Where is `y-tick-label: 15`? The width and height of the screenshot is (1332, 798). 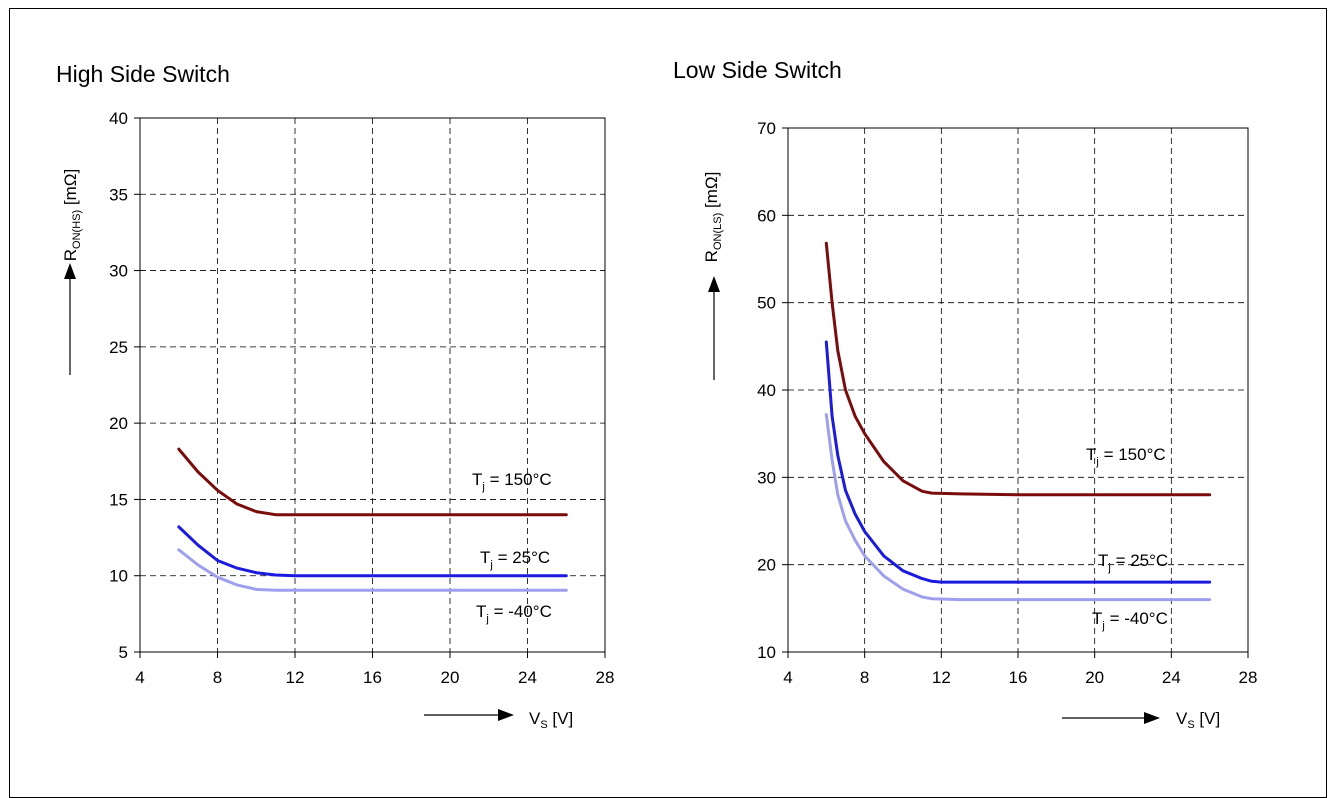 y-tick-label: 15 is located at coordinates (118, 499).